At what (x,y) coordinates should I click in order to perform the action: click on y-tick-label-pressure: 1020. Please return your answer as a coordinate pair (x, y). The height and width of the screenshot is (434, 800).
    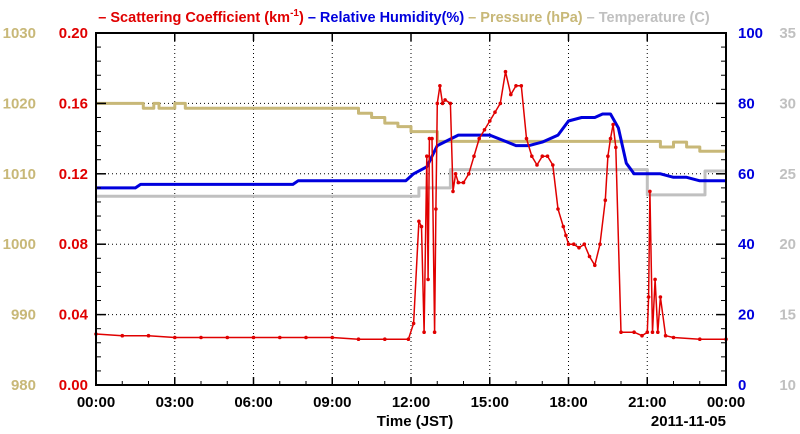
    Looking at the image, I should click on (19, 103).